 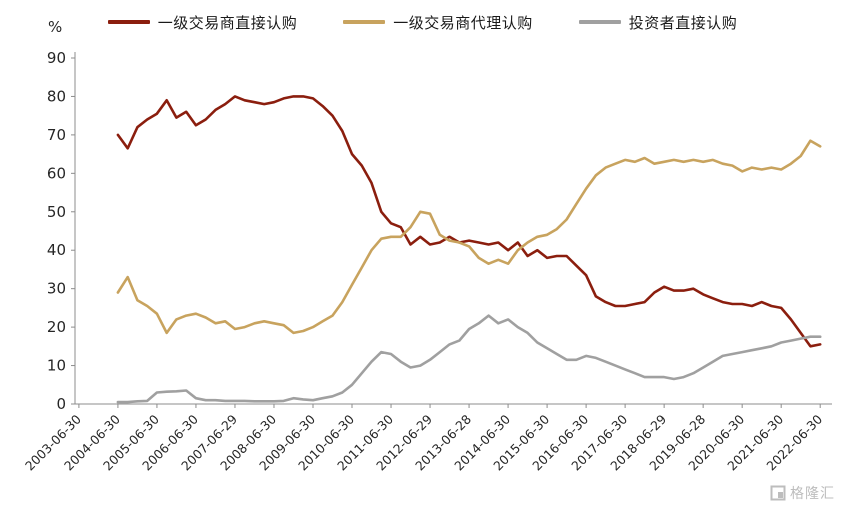 I want to click on legend-item-investor-direct: 投资者直接认购, so click(x=658, y=22).